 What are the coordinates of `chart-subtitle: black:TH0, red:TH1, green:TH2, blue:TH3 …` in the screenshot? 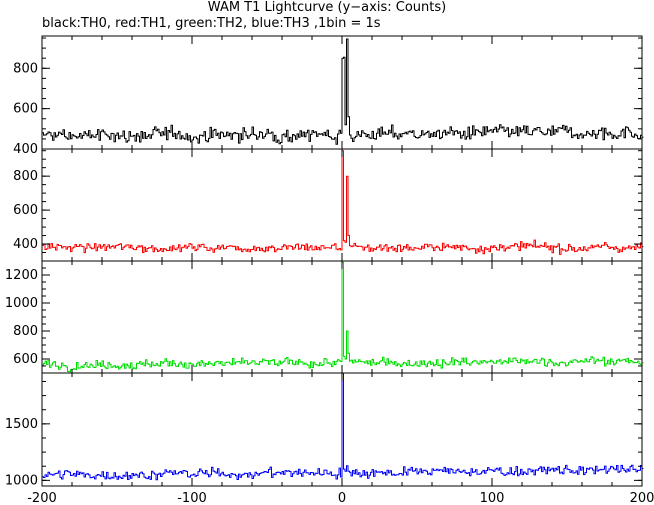 It's located at (211, 23).